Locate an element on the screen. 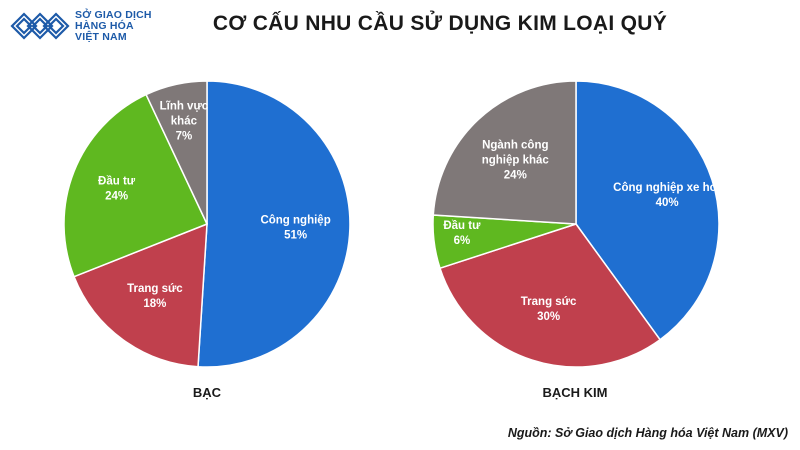 The height and width of the screenshot is (450, 800). slice-industry-label: Công nghiệp 51% is located at coordinates (295, 227).